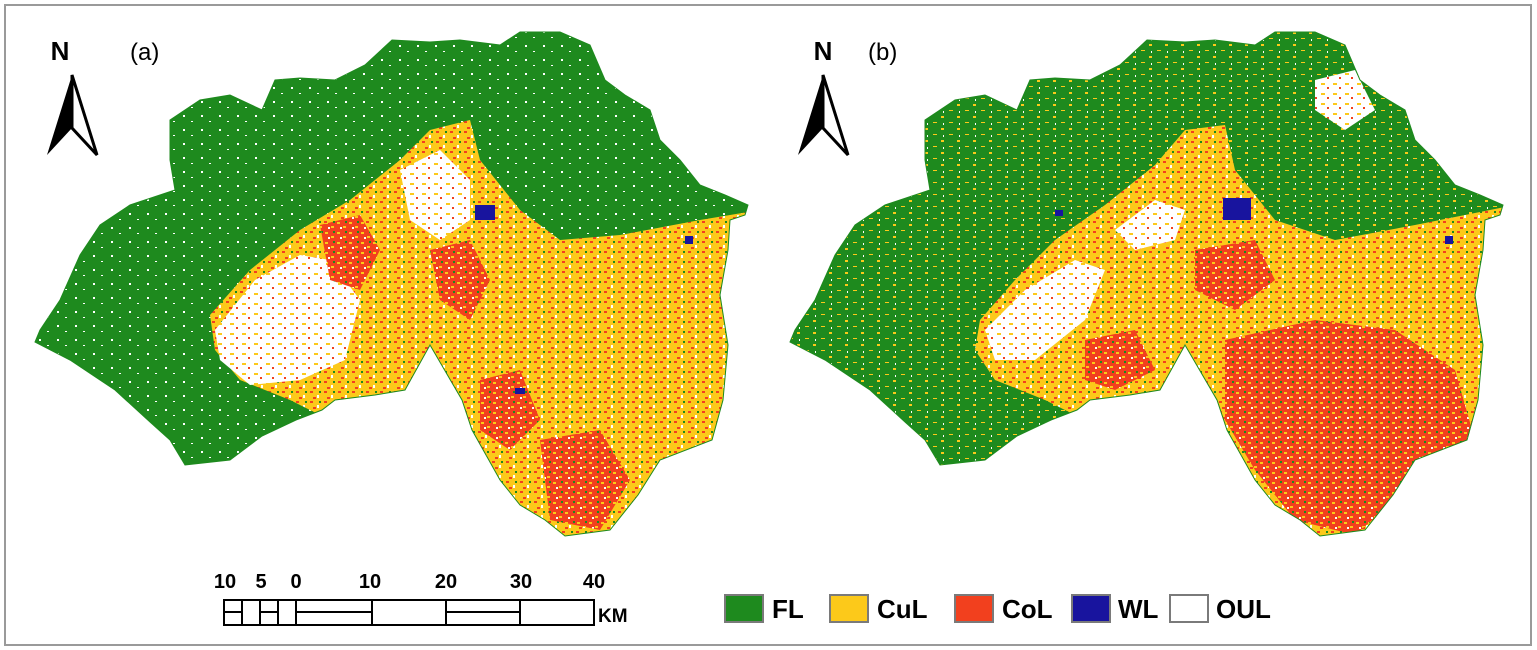 This screenshot has width=1537, height=650. I want to click on scale-tick-label: 5, so click(260, 582).